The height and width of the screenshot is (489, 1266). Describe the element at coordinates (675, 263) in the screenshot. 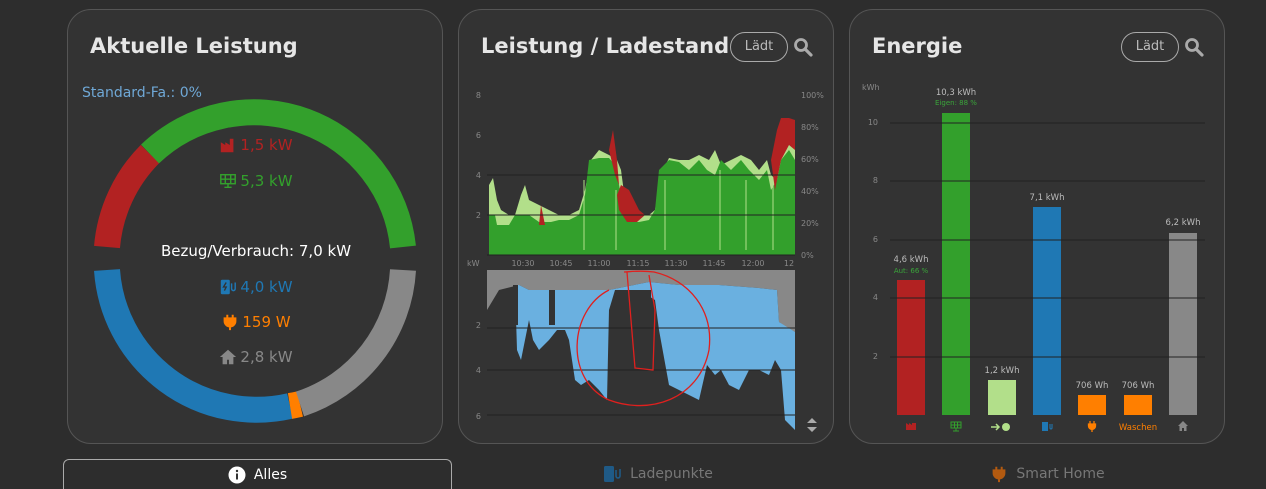

I see `svg-text: 11:30` at that location.